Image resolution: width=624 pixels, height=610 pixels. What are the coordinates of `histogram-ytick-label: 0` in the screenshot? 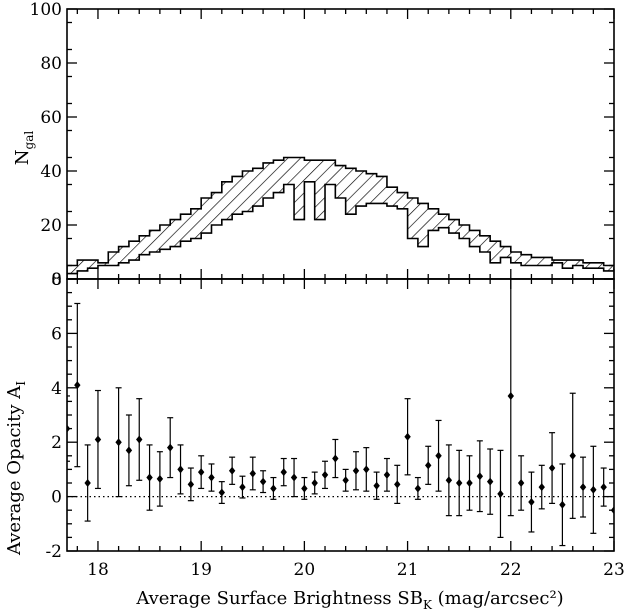 It's located at (56, 280).